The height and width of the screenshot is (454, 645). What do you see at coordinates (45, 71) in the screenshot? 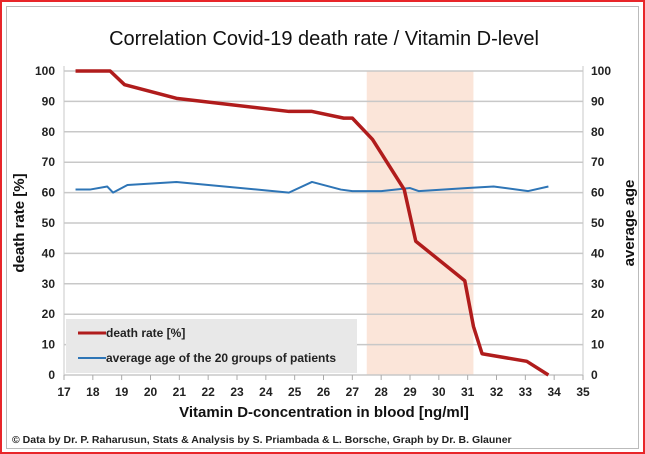
I see `y-tick-label: 100` at bounding box center [45, 71].